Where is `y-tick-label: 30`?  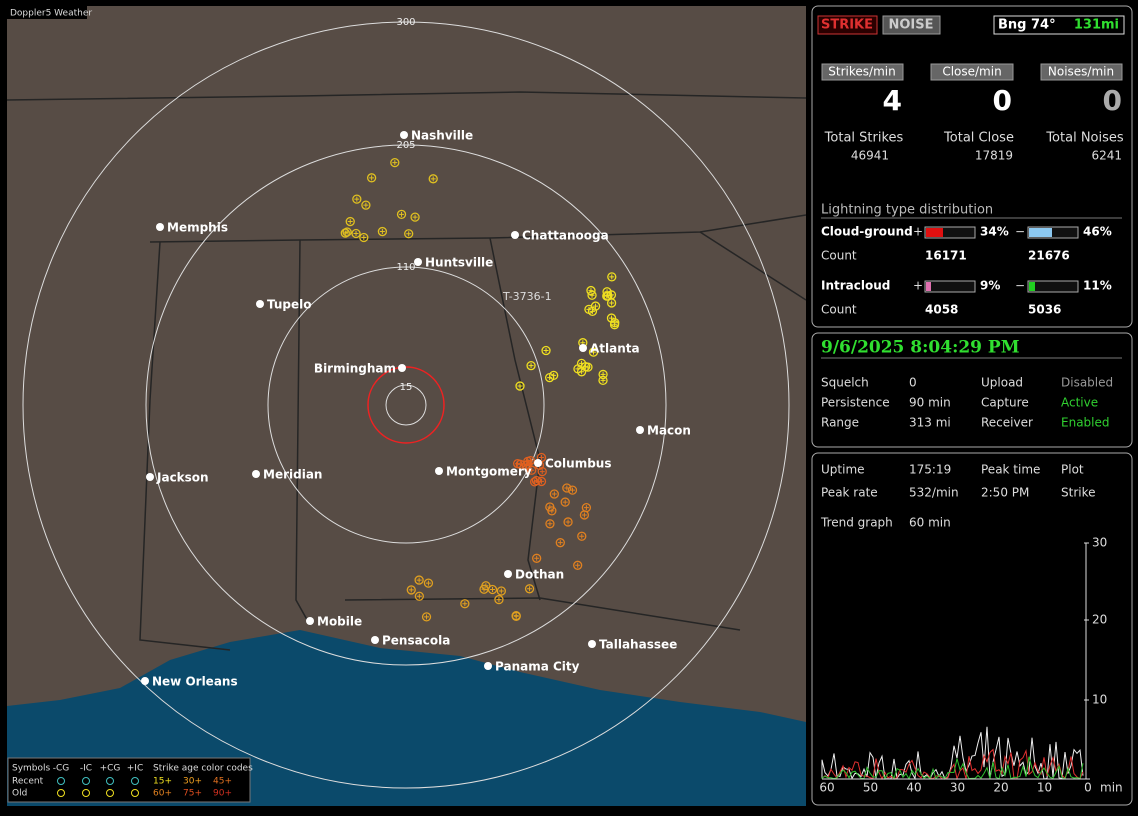
y-tick-label: 30 is located at coordinates (1099, 543).